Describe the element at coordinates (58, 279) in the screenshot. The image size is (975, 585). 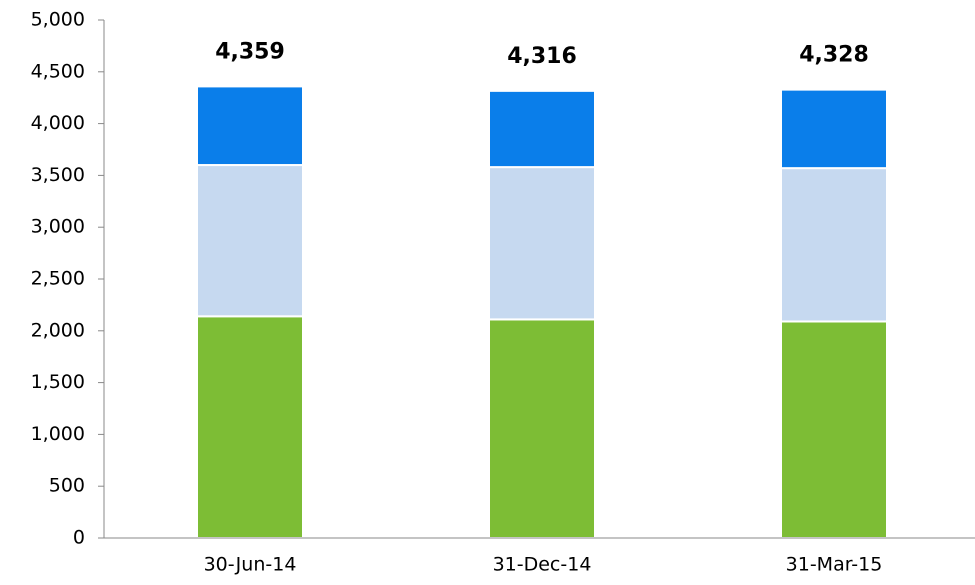
I see `y-tick-label: 2,500` at that location.